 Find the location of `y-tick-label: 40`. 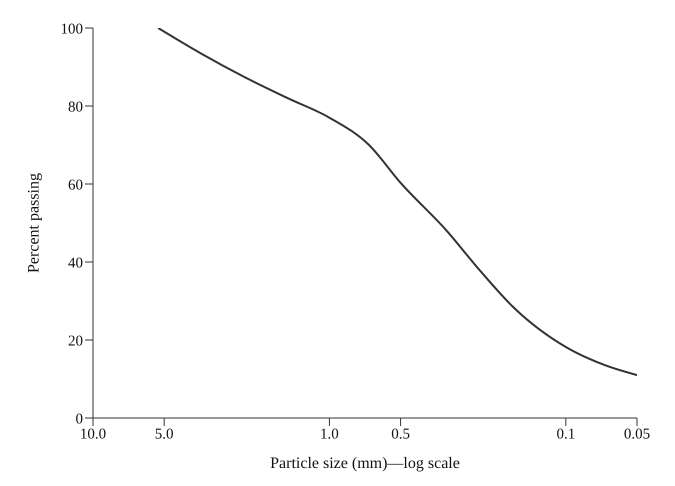

y-tick-label: 40 is located at coordinates (75, 263).